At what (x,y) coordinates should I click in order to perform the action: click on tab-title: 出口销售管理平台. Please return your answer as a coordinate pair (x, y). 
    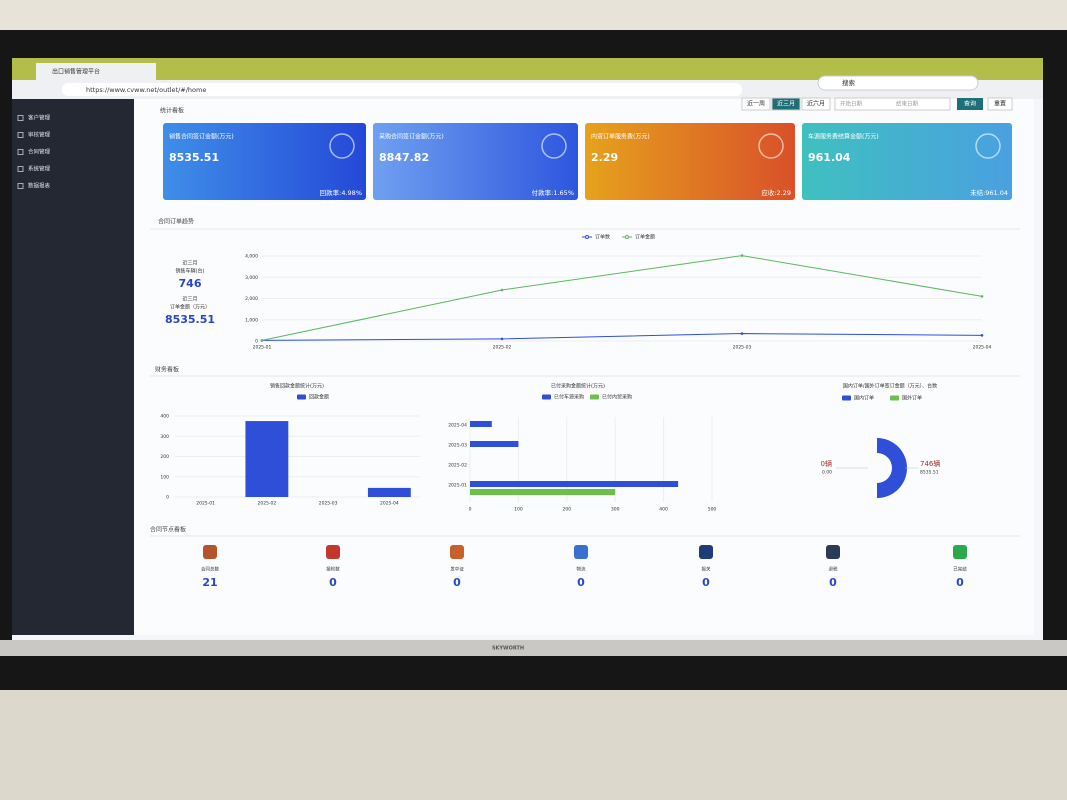
    Looking at the image, I should click on (76, 72).